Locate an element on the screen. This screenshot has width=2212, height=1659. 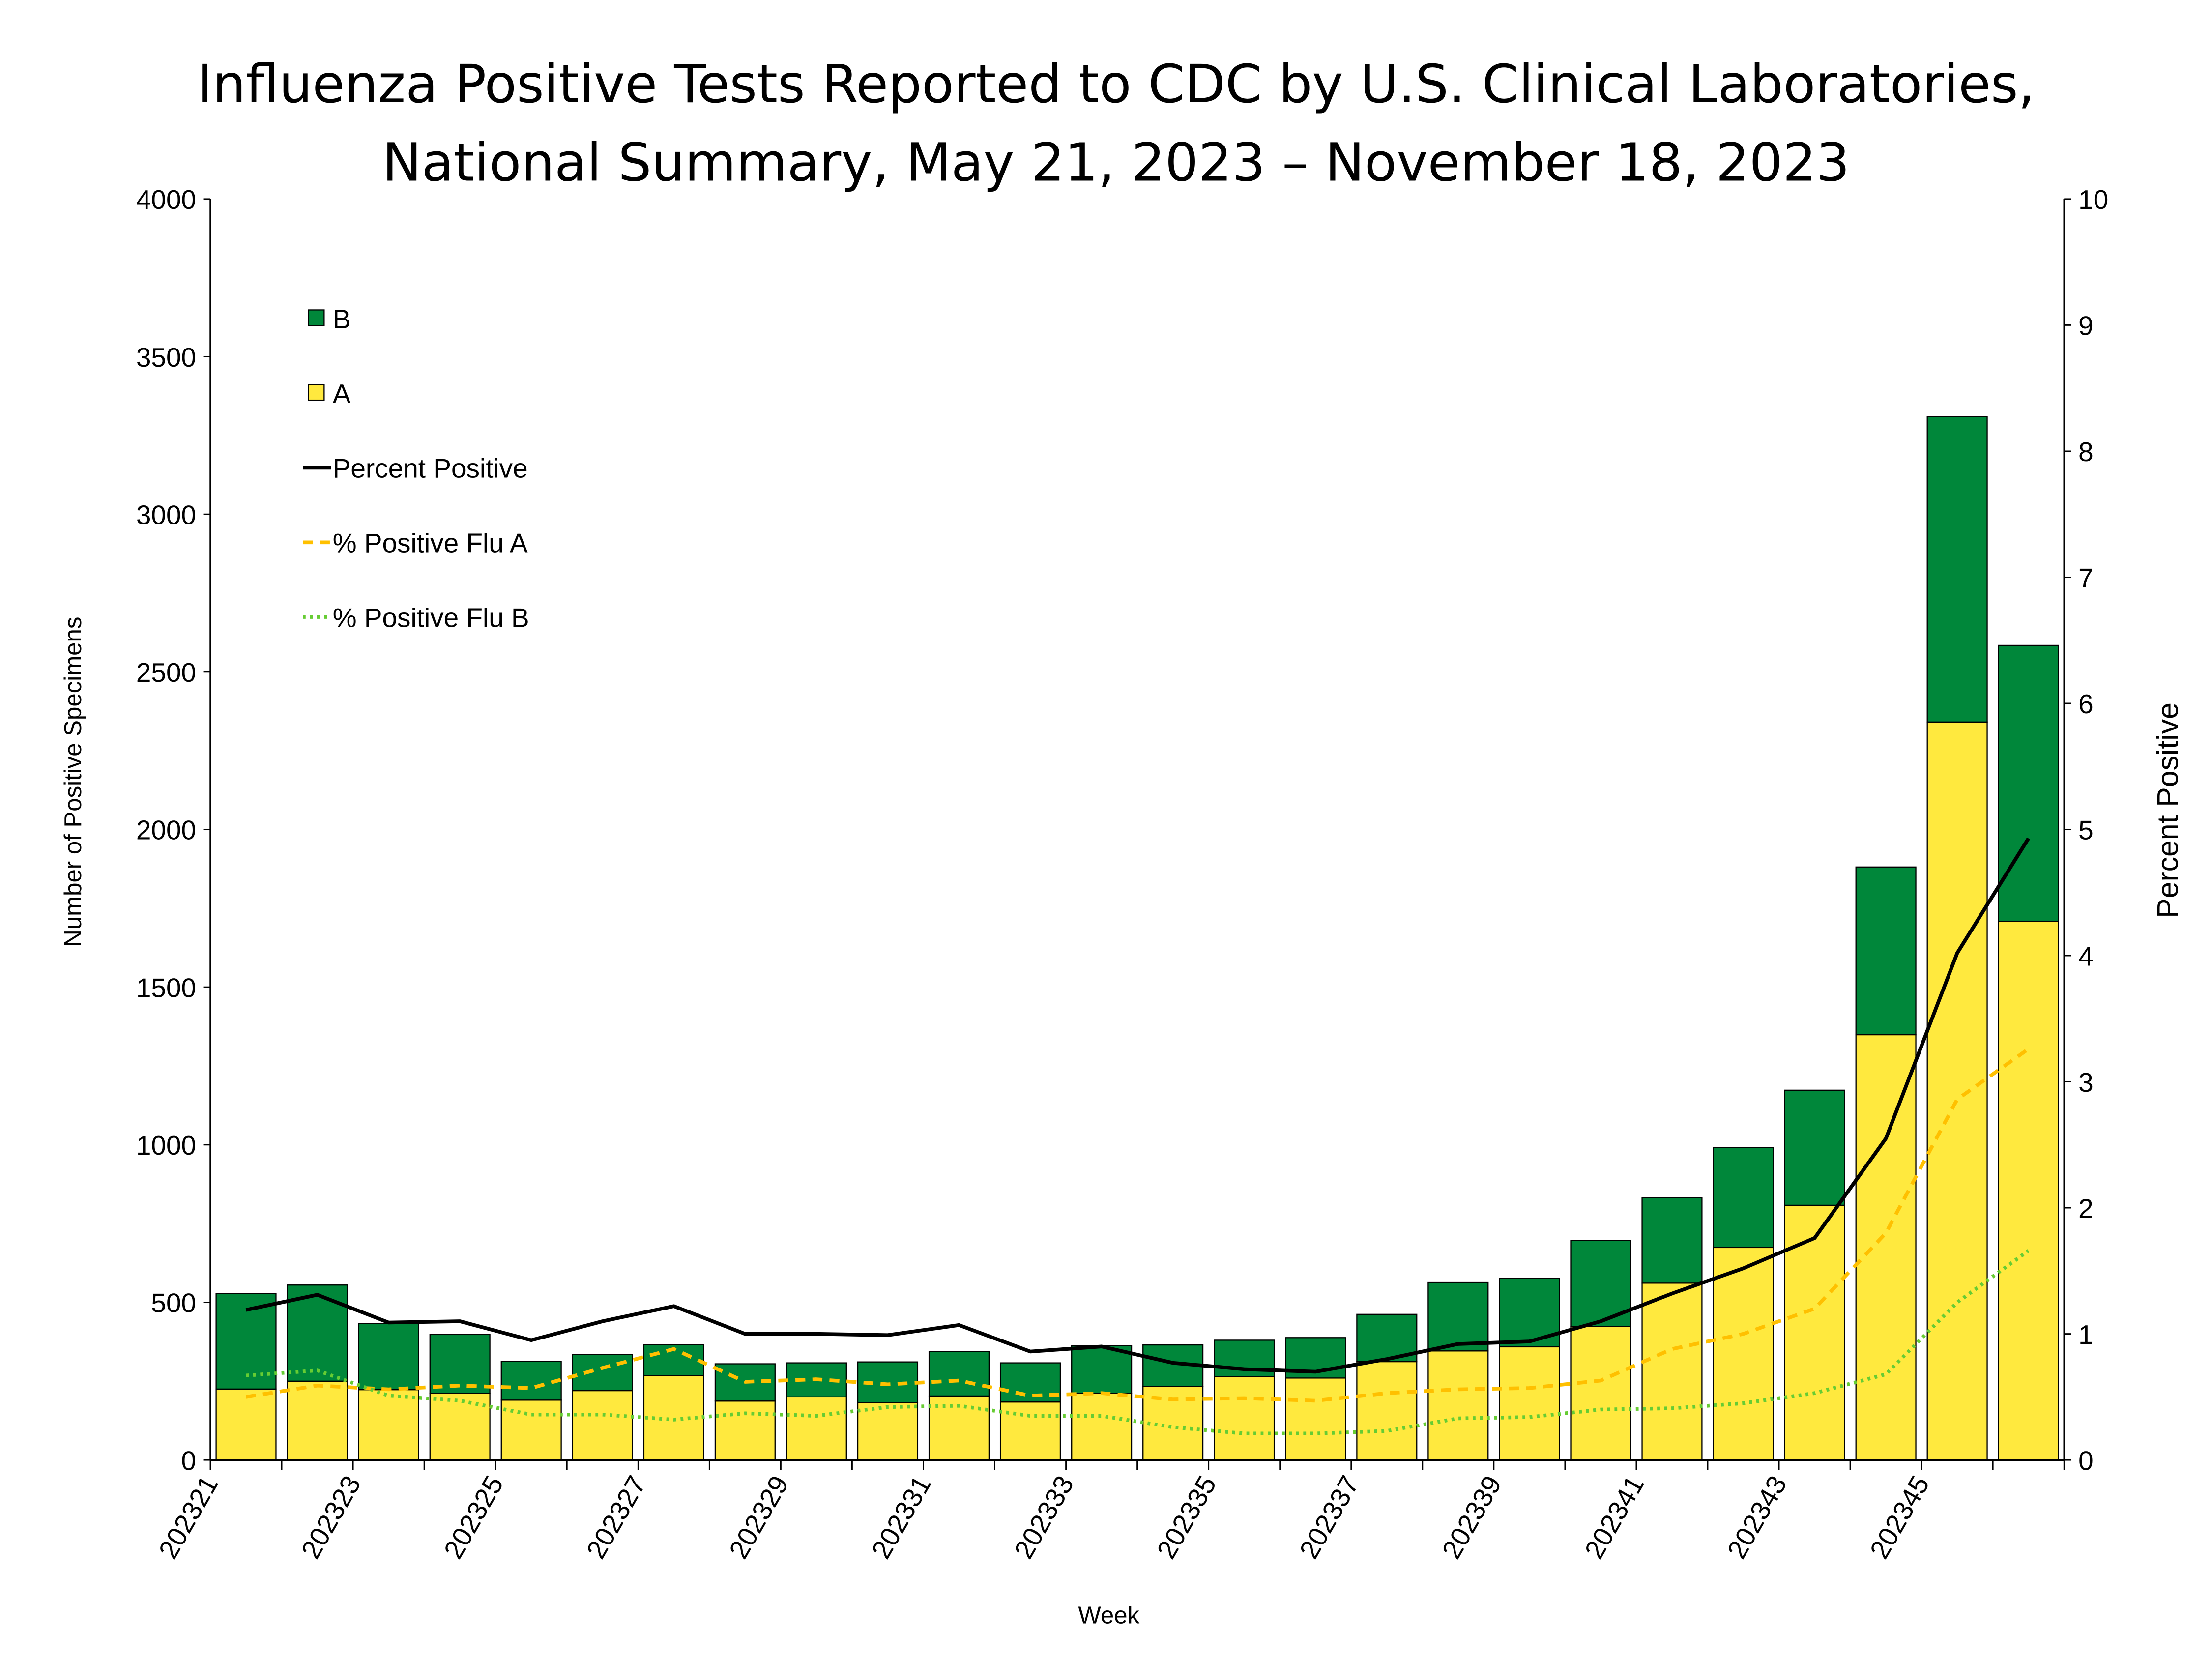
y2-tick-label: 10 is located at coordinates (2093, 200).